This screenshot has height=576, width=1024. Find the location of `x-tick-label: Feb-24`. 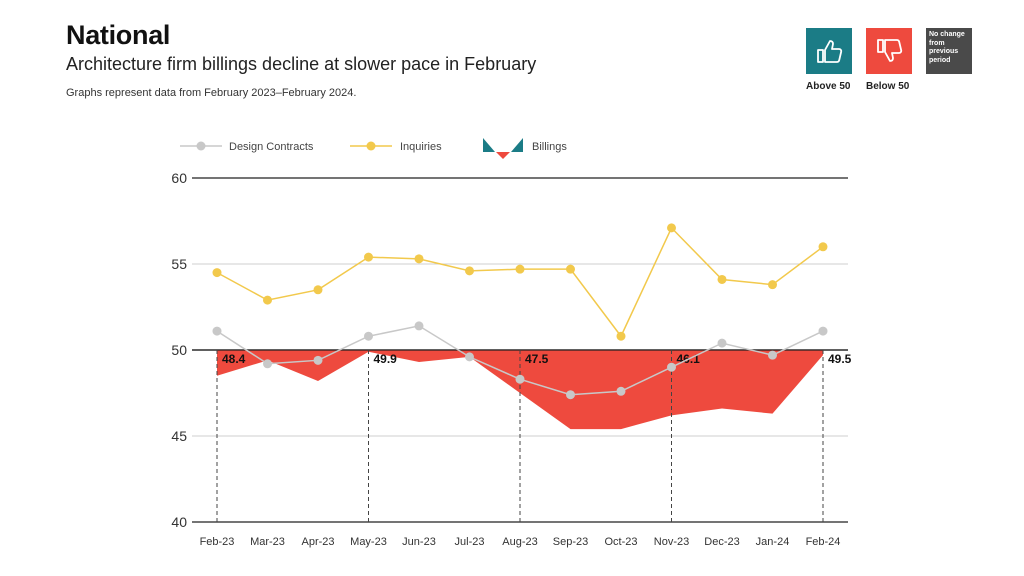

x-tick-label: Feb-24 is located at coordinates (823, 542).